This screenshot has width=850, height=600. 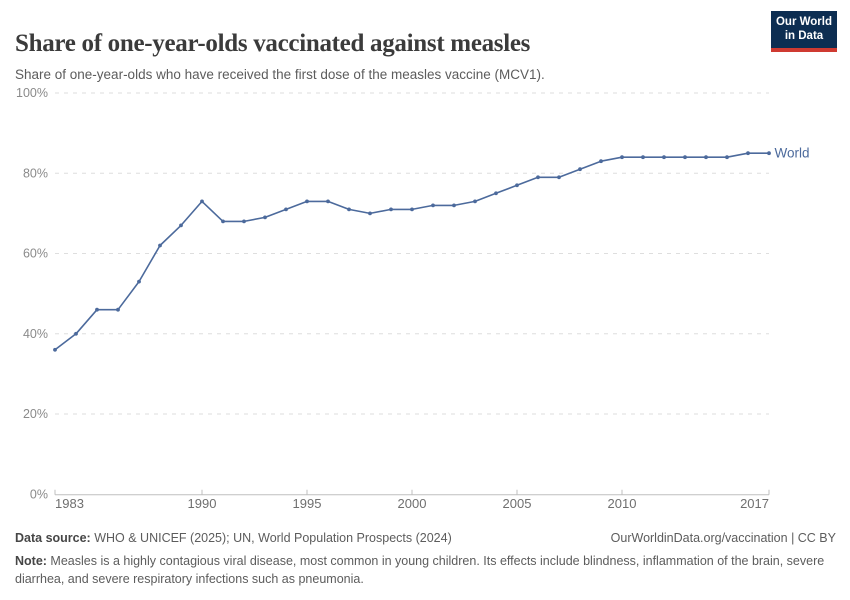 What do you see at coordinates (35, 334) in the screenshot?
I see `y-tick-label-40: 40%` at bounding box center [35, 334].